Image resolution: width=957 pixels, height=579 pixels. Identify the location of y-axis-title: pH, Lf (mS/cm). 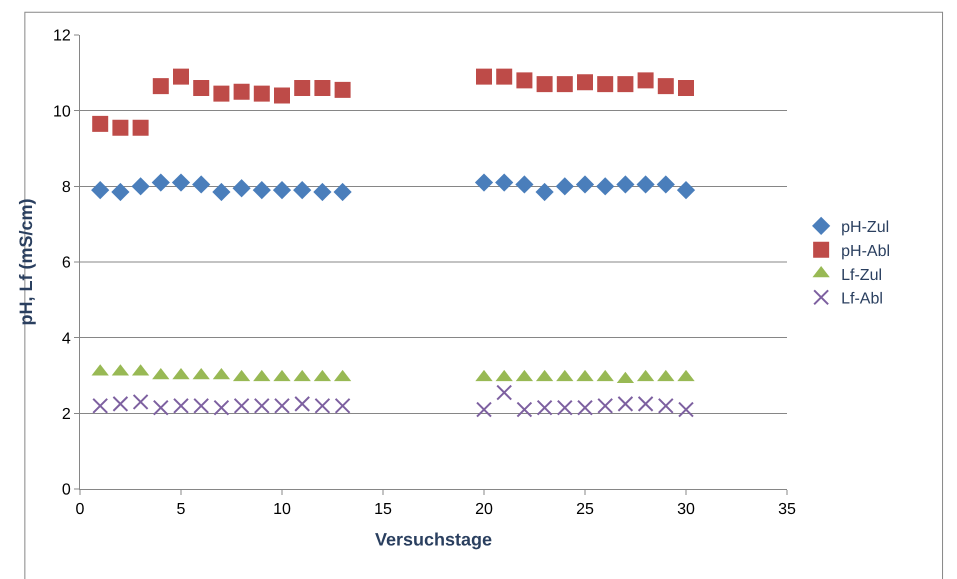
(26, 262).